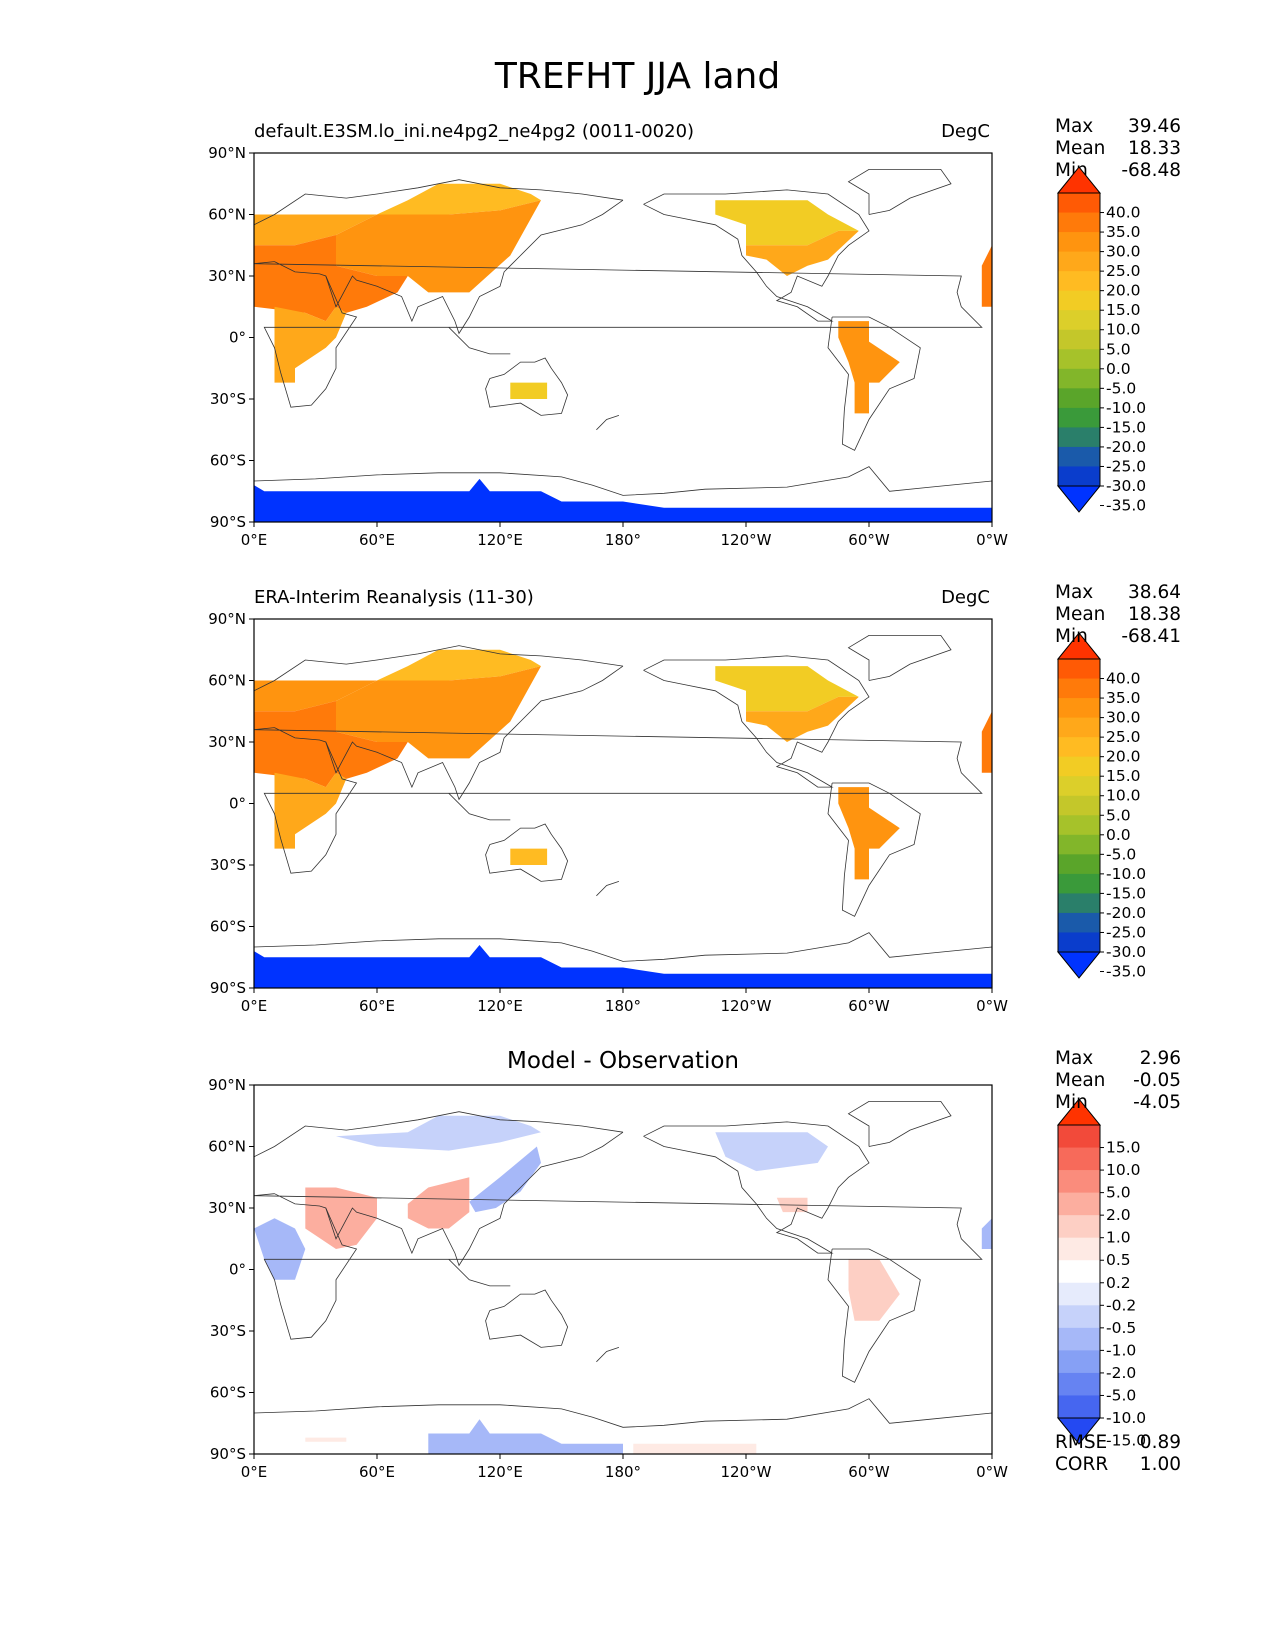 The width and height of the screenshot is (1275, 1650). Describe the element at coordinates (992, 1472) in the screenshot. I see `x-tick-label: 0°W` at that location.